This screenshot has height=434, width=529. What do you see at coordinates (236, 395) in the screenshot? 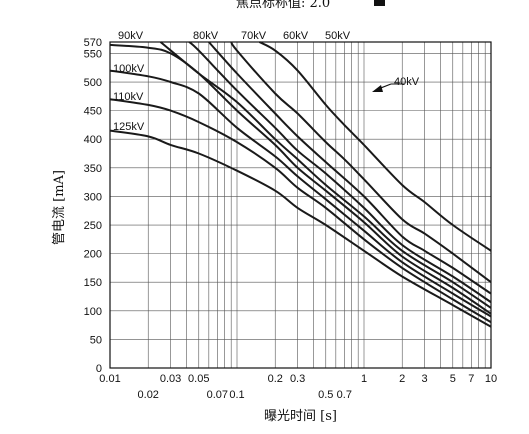
I see `x-tick-label: 0.1` at bounding box center [236, 395].